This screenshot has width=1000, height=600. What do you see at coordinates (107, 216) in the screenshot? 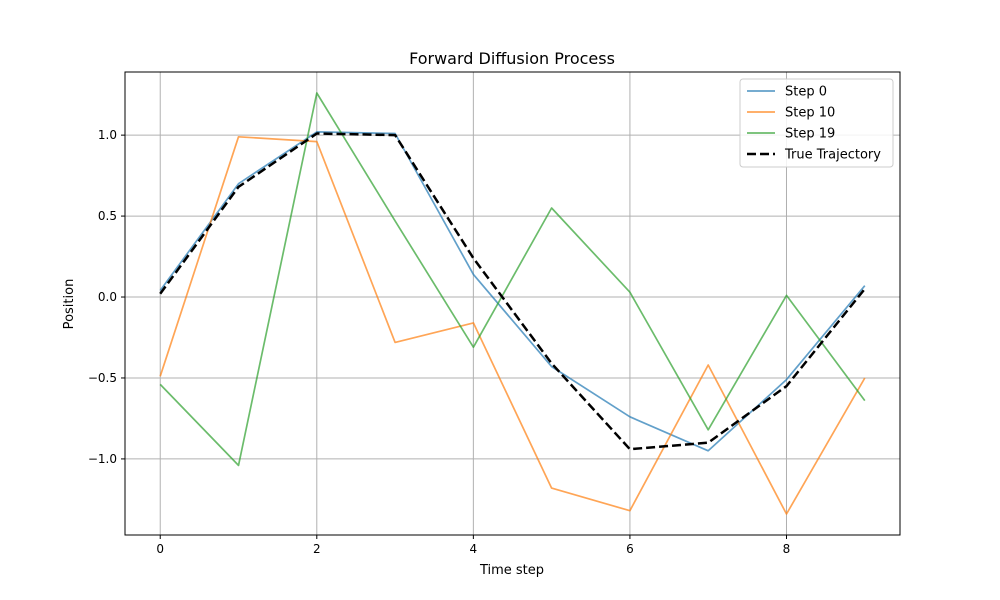
I see `y-tick-label: 0.5` at bounding box center [107, 216].